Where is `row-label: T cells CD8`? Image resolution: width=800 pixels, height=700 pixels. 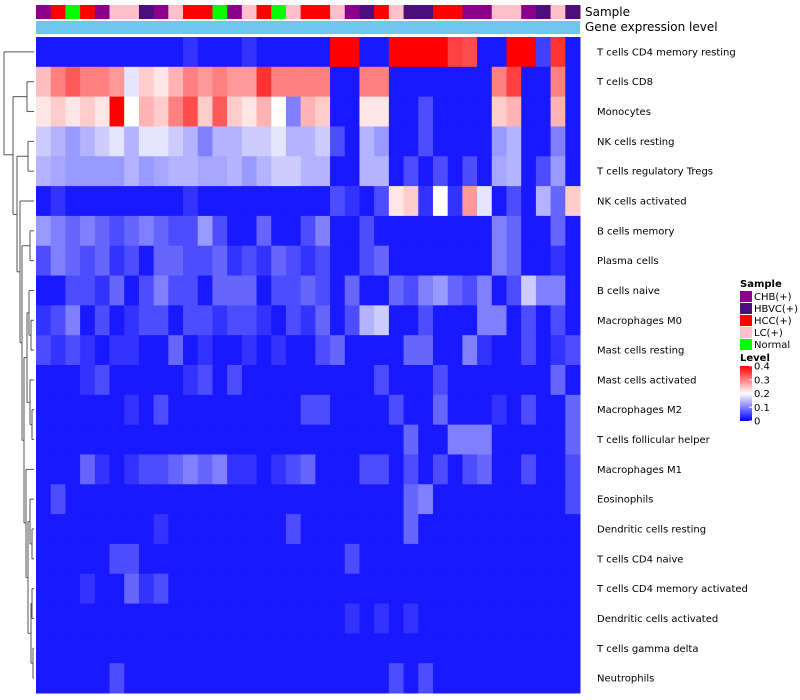
row-label: T cells CD8 is located at coordinates (624, 82).